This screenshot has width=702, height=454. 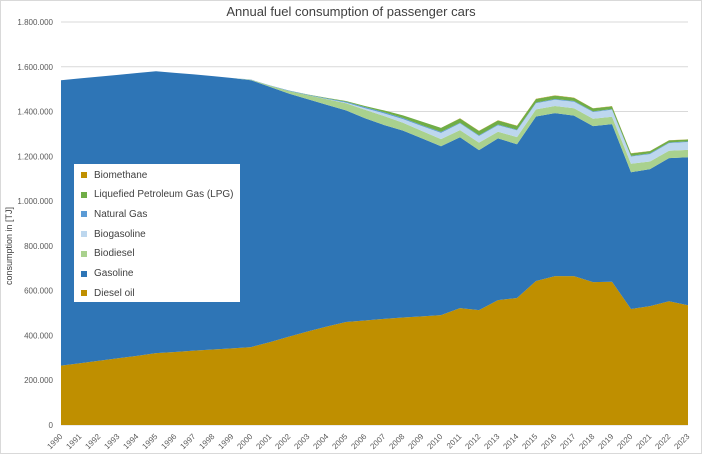 What do you see at coordinates (187, 441) in the screenshot?
I see `x-tick-label: 1997` at bounding box center [187, 441].